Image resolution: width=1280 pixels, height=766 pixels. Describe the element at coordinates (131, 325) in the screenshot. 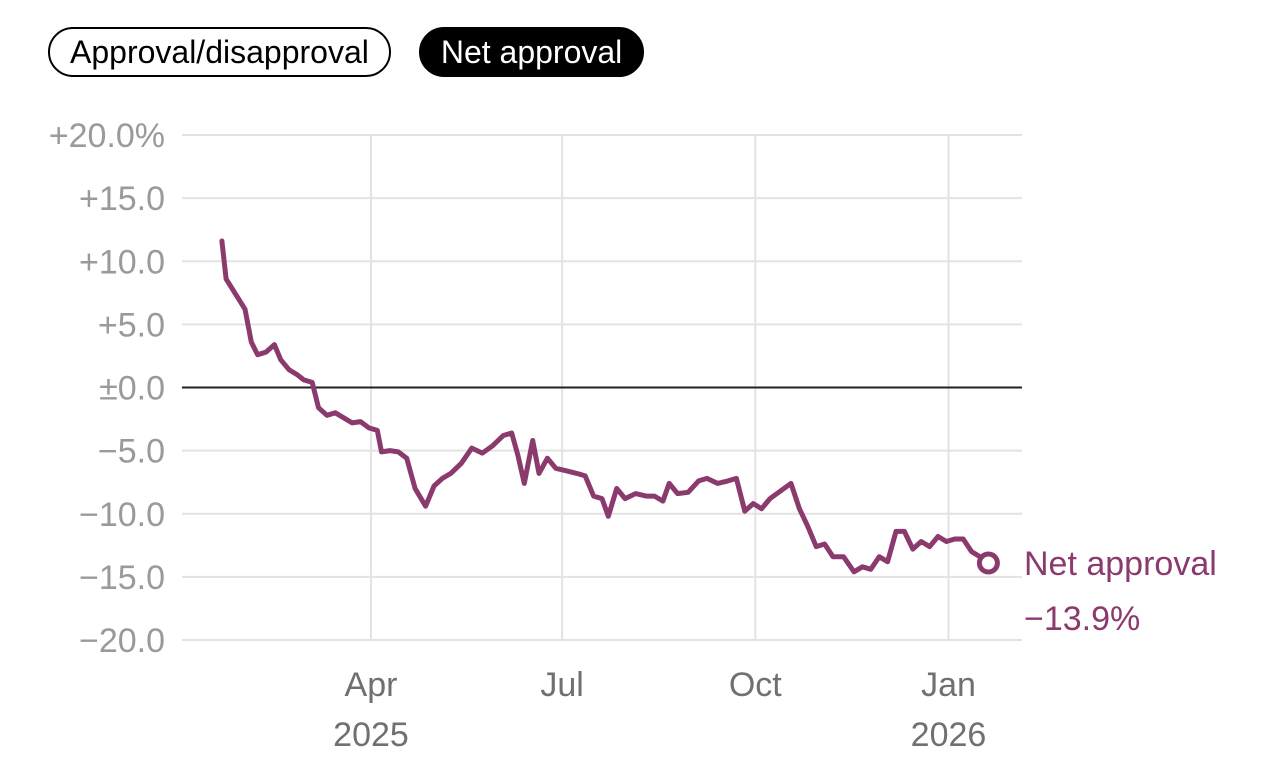

I see `y-tick-label: +5.0` at that location.